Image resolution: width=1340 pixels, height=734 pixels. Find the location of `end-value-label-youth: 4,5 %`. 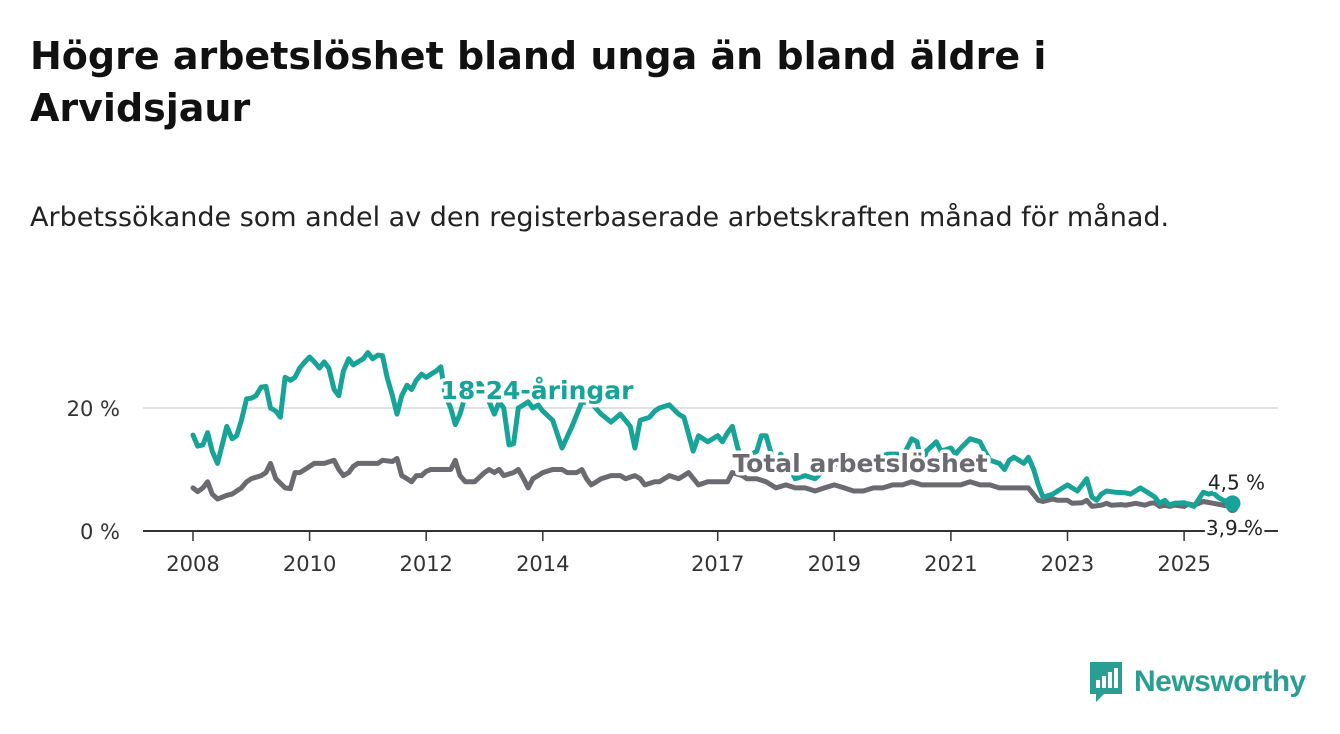

end-value-label-youth: 4,5 % is located at coordinates (1236, 482).